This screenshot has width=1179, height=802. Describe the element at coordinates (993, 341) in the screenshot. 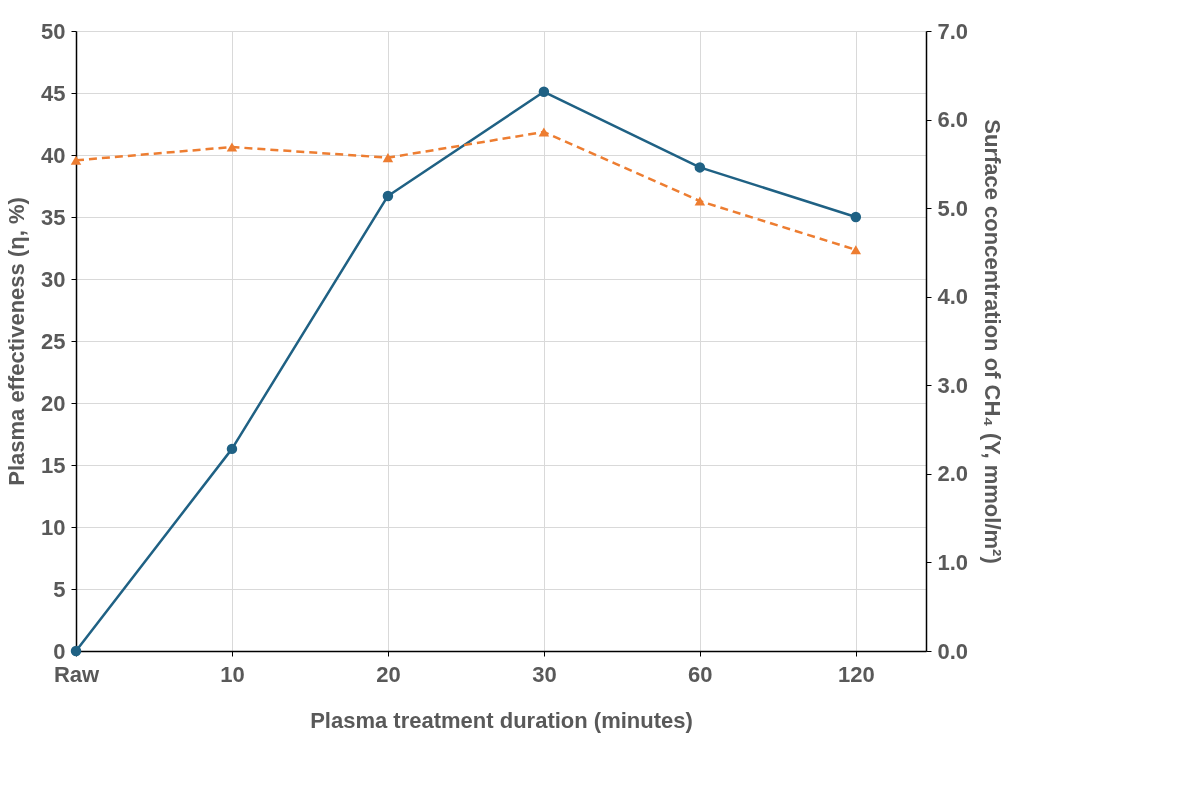

I see `y2-axis-title: Surface concentration of CH₄ (Y, mmol/m²)` at that location.